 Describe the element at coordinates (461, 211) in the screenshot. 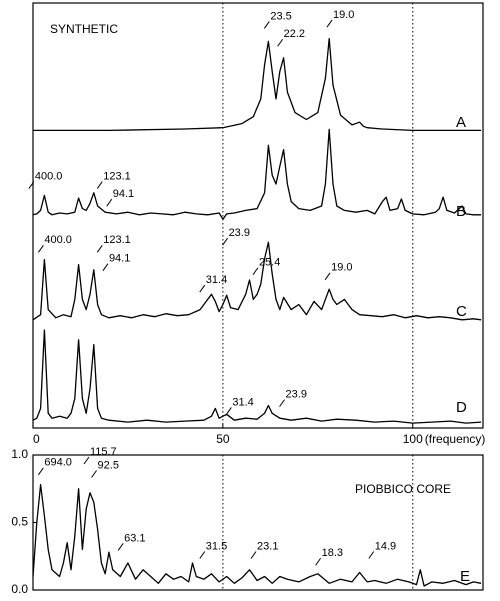

I see `panel-letter: B` at that location.